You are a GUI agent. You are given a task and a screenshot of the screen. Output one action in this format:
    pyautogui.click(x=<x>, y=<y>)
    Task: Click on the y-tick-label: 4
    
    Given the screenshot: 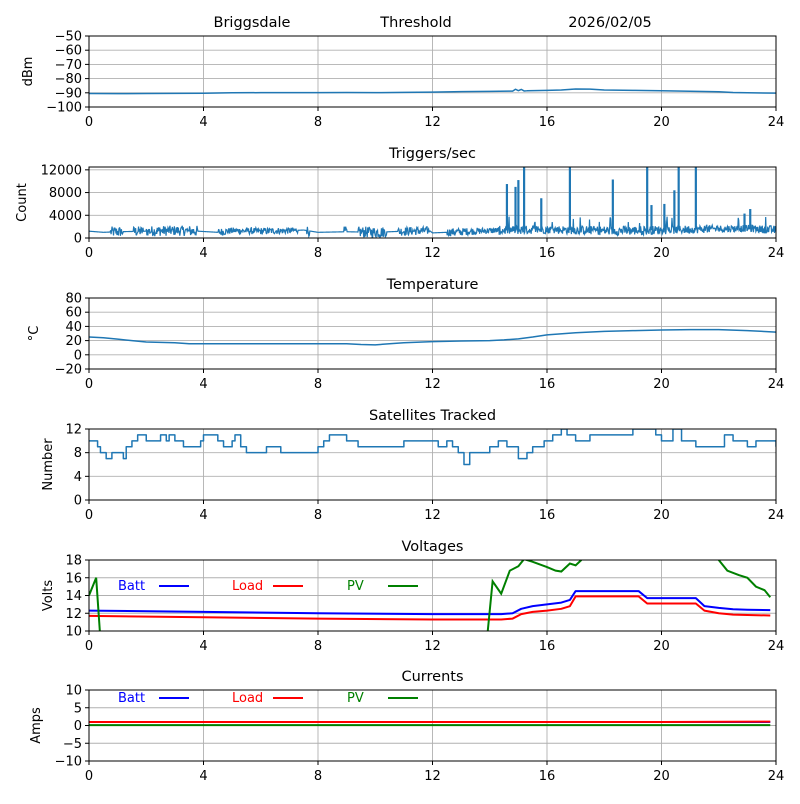 What is the action you would take?
    pyautogui.click(x=78, y=477)
    